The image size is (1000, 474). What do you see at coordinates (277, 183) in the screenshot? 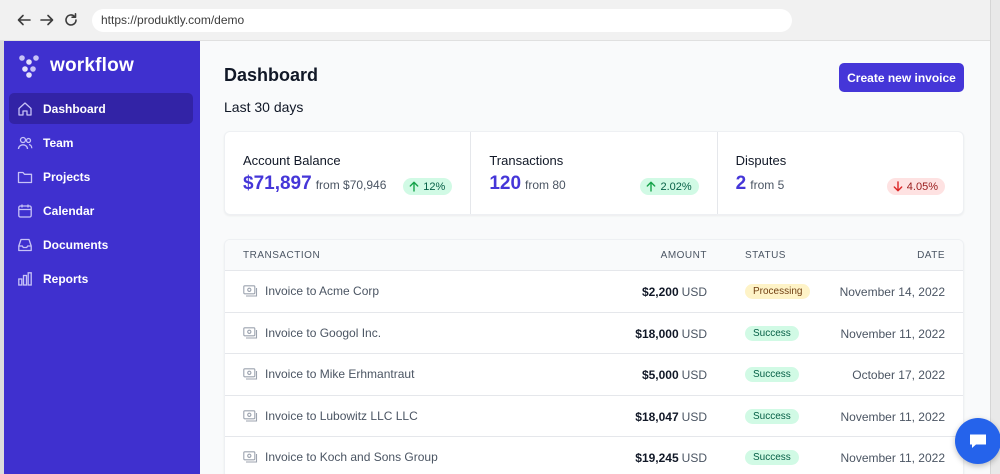
I see `stat-value-number: $71,897` at bounding box center [277, 183].